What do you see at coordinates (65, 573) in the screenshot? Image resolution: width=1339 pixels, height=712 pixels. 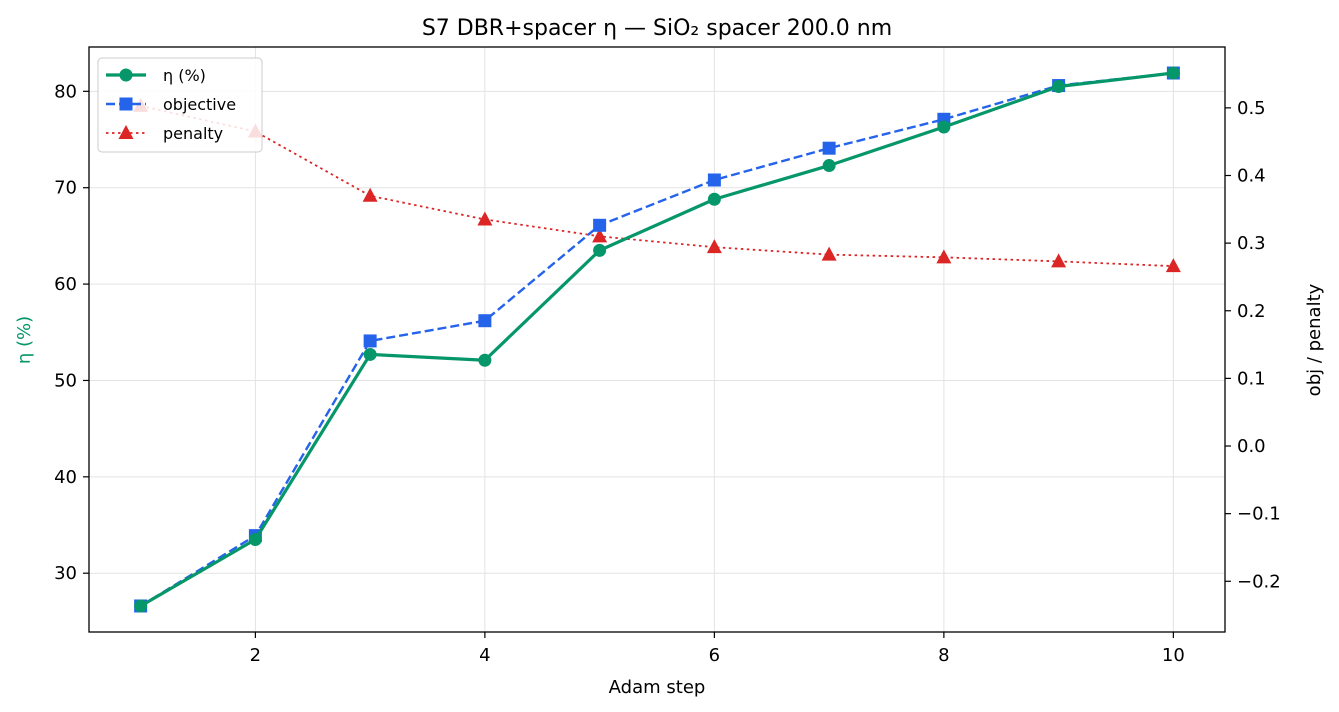 I see `y-left-tick-label: 30` at bounding box center [65, 573].